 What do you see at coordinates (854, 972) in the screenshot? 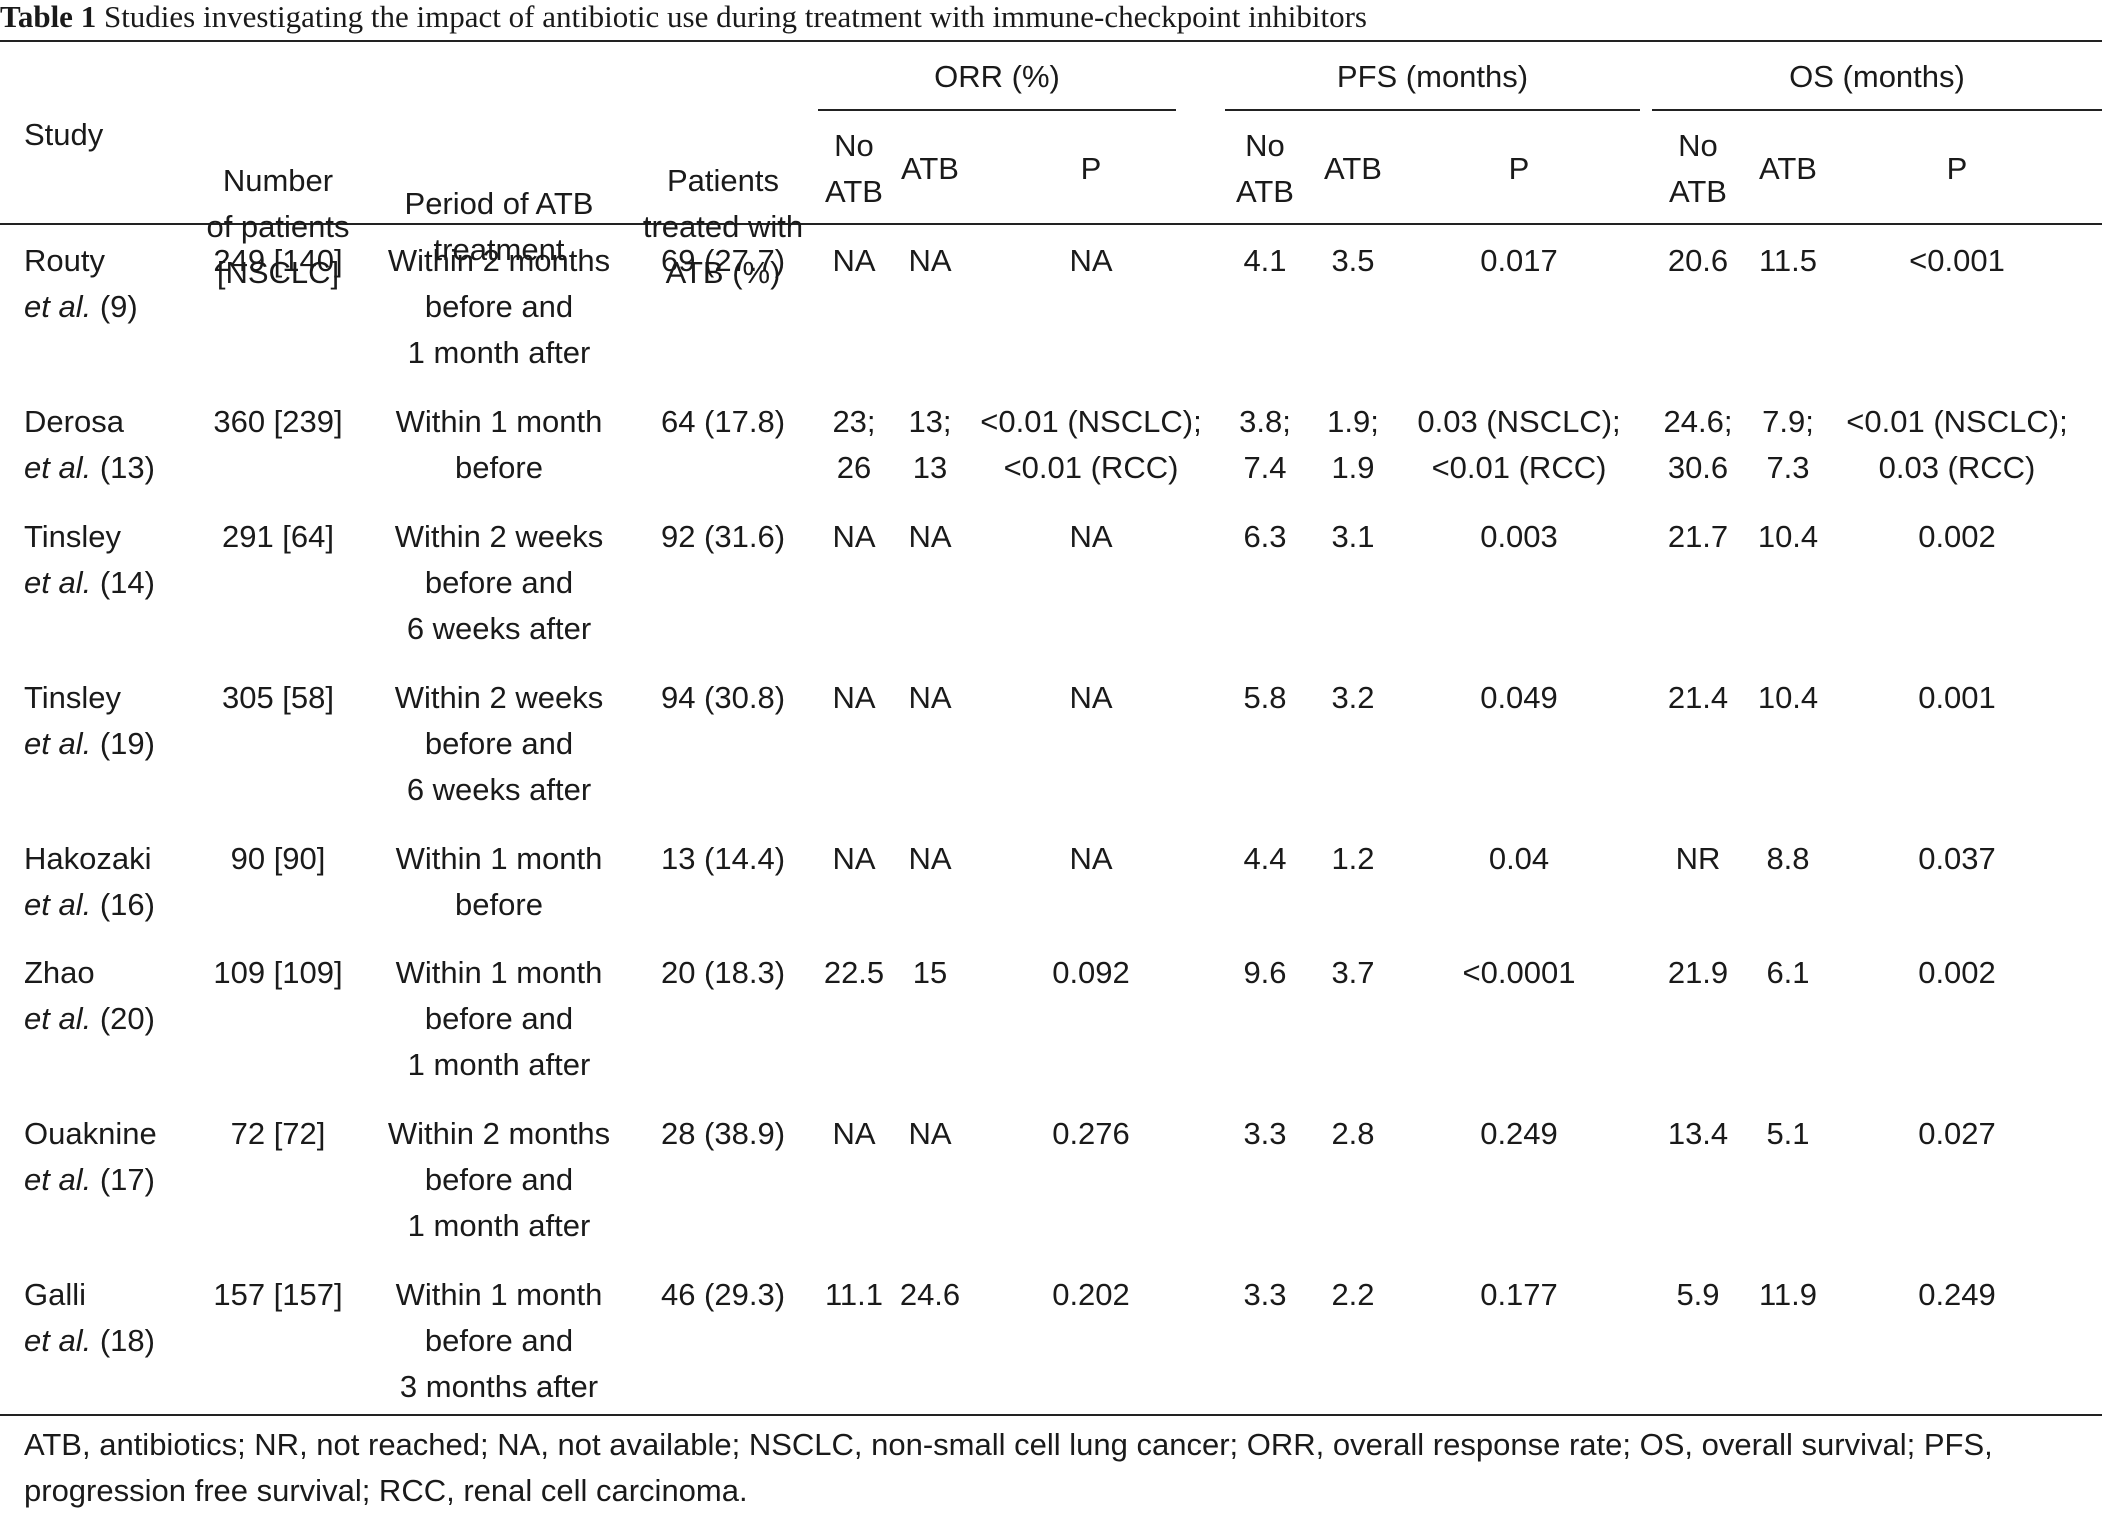
I see `cell-orr-no: 22.5` at bounding box center [854, 972].